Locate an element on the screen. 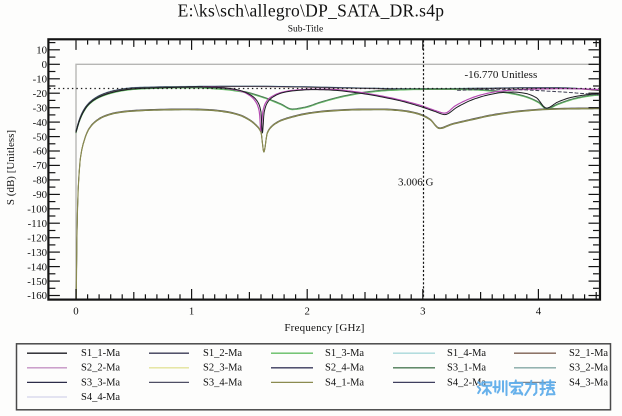  svg-text: 3.006 G is located at coordinates (416, 183).